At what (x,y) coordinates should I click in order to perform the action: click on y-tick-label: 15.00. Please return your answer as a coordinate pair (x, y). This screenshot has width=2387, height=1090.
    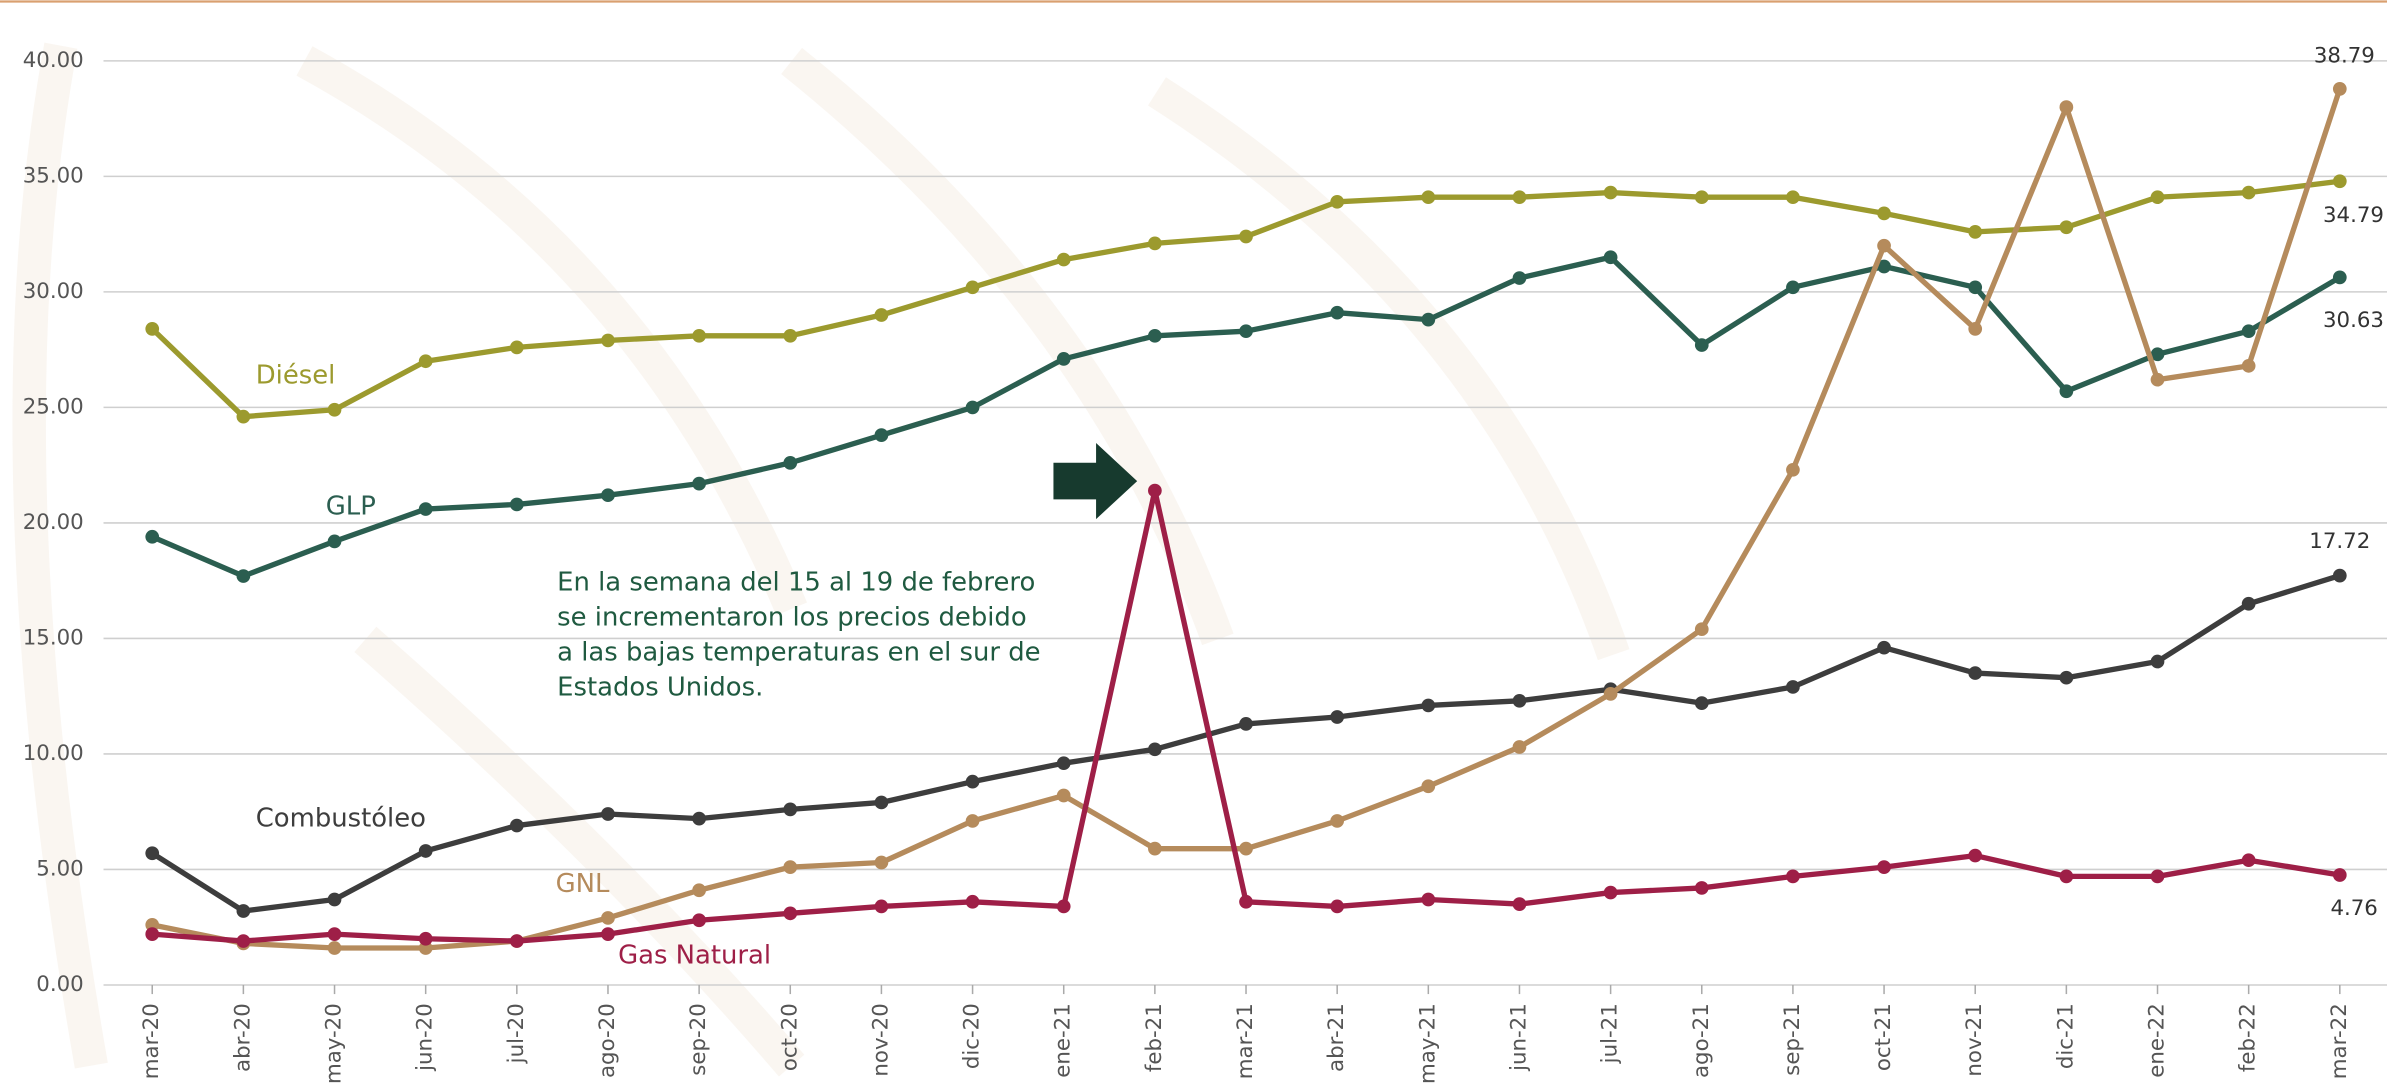
    Looking at the image, I should click on (53, 637).